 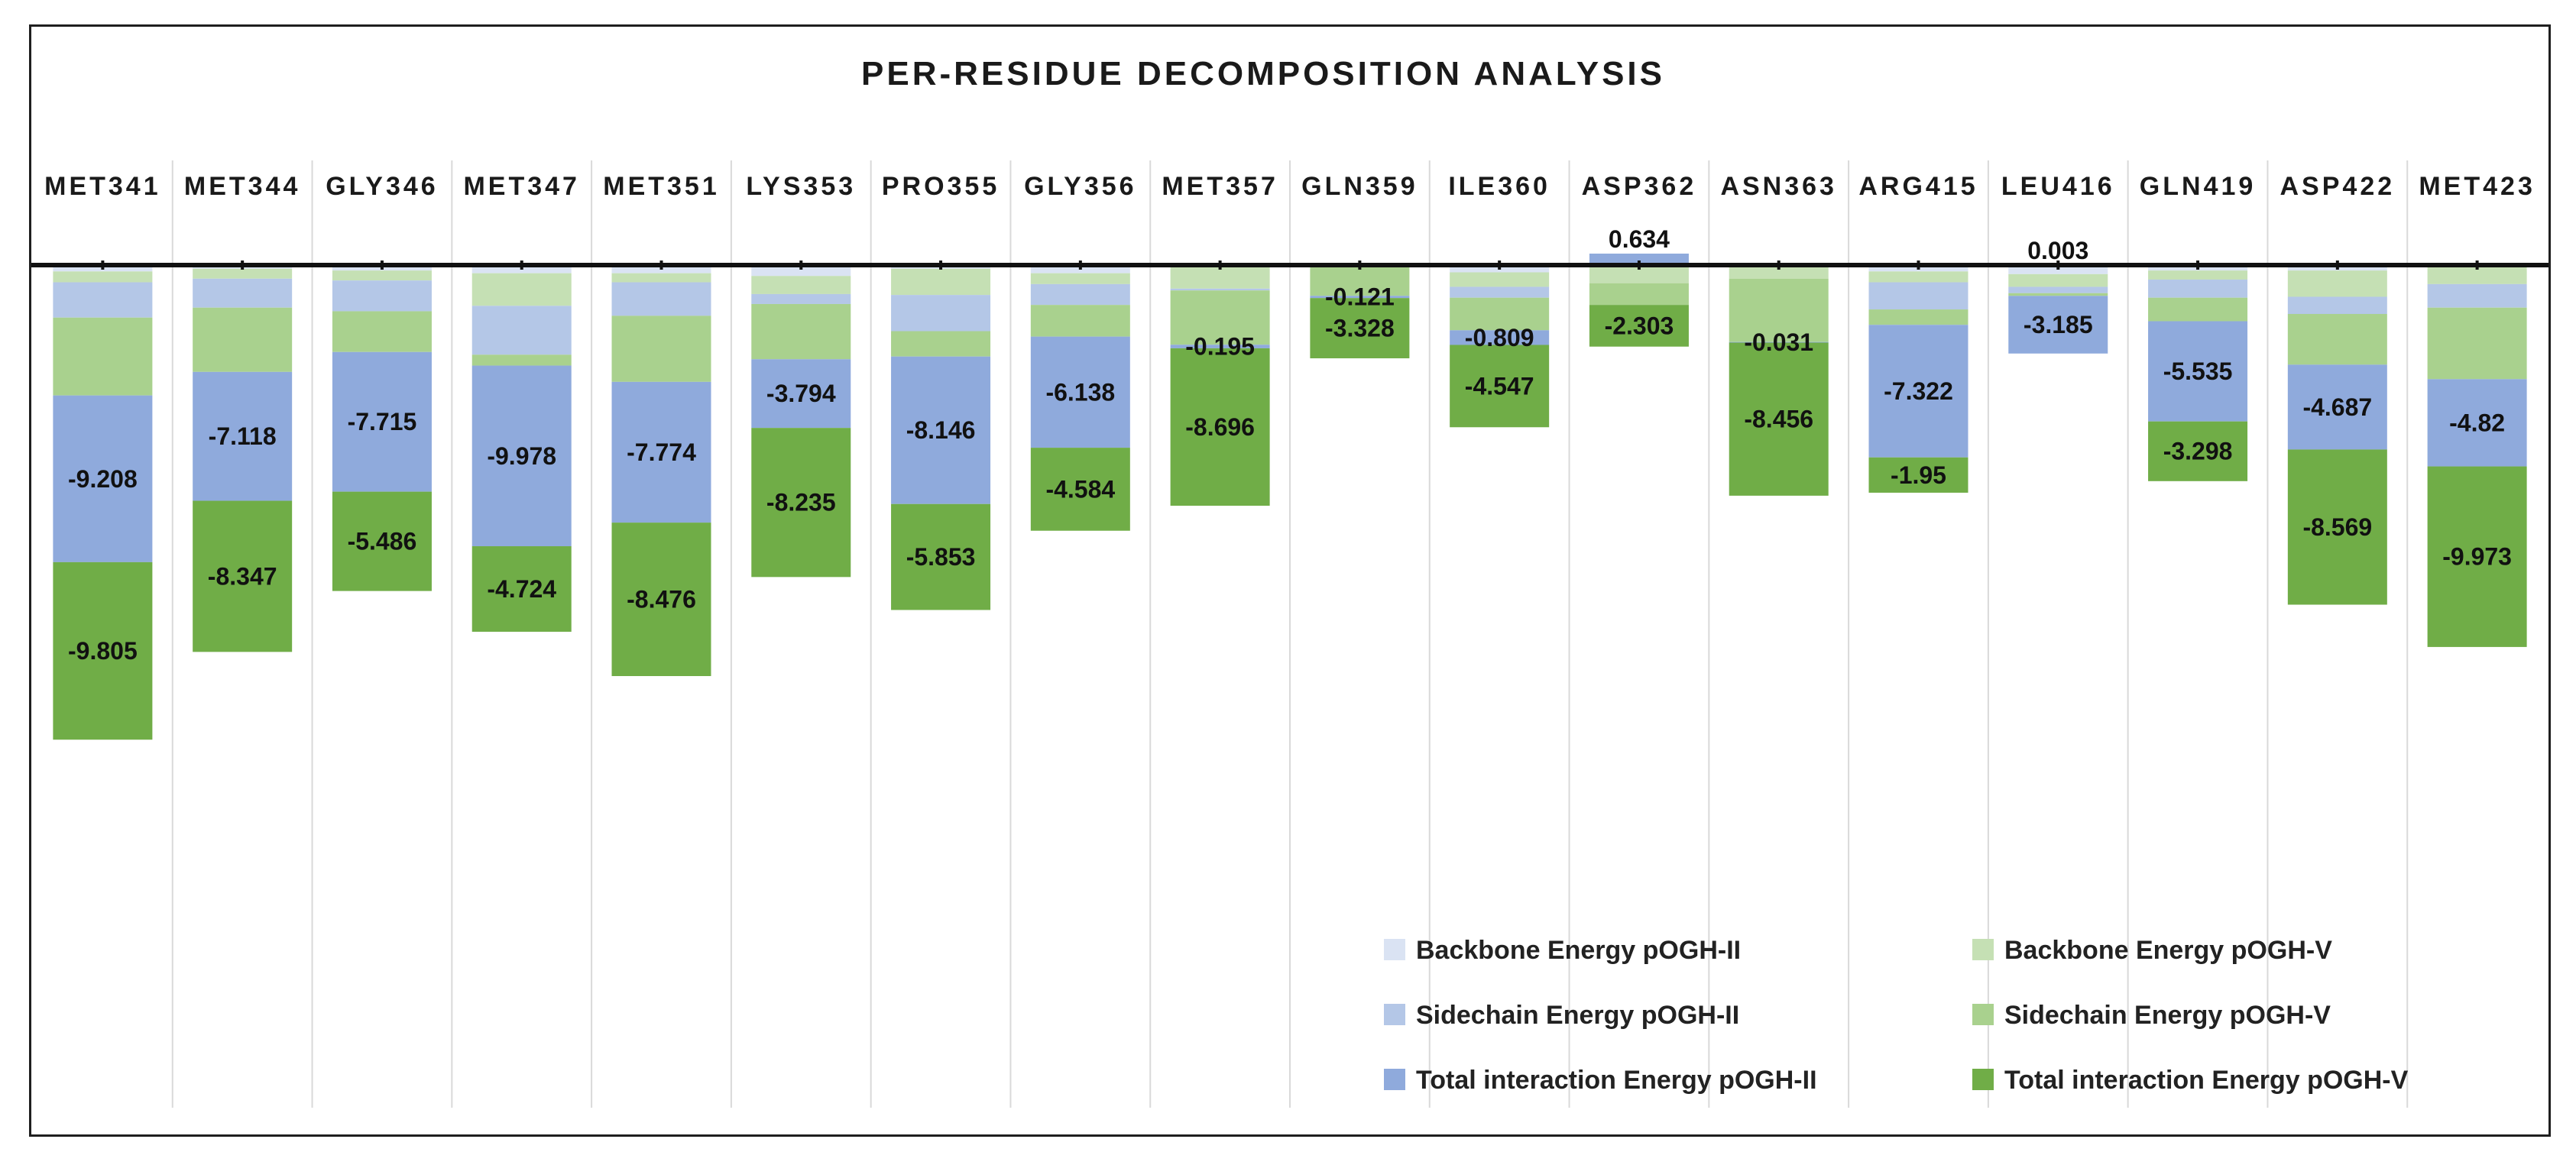 I want to click on category-label-gly356: GLY356, so click(x=1080, y=187).